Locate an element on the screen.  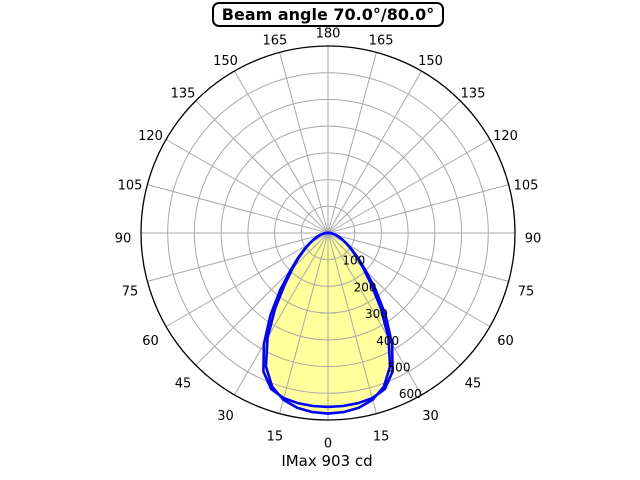
imax-label: IMax 903 cd is located at coordinates (327, 461).